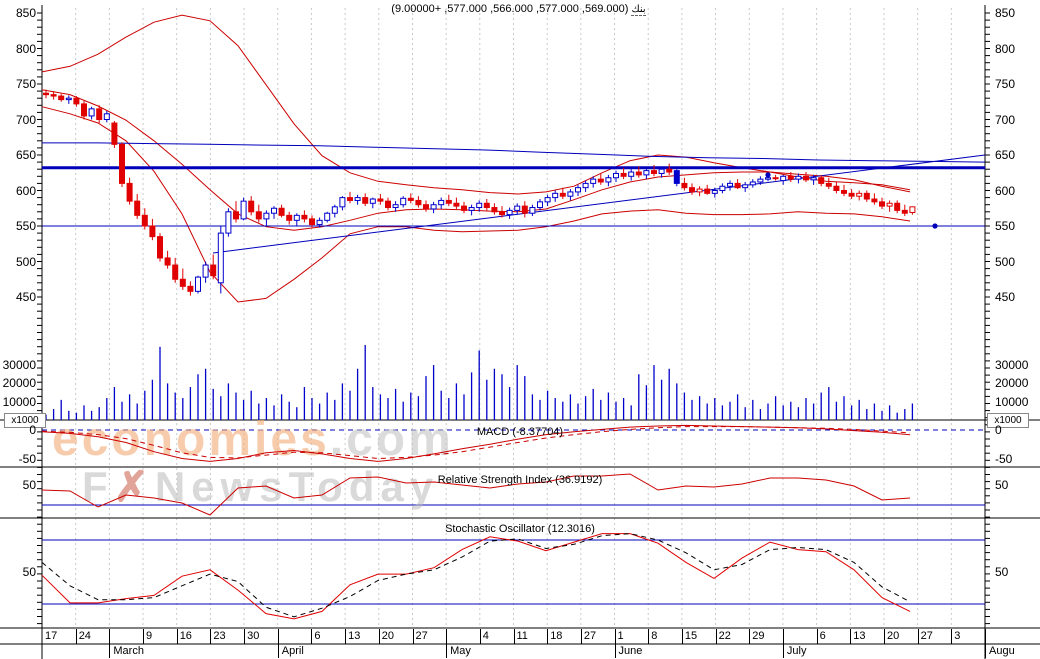  Describe the element at coordinates (654, 636) in the screenshot. I see `date-day-label: 8` at that location.